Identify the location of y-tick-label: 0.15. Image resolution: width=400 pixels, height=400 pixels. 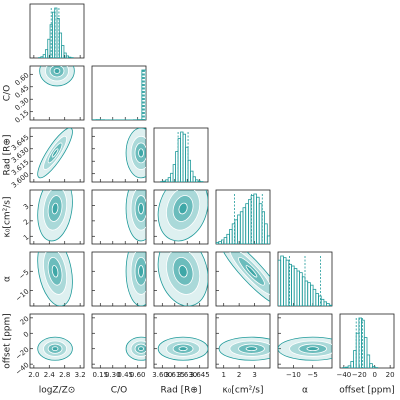
(21, 117).